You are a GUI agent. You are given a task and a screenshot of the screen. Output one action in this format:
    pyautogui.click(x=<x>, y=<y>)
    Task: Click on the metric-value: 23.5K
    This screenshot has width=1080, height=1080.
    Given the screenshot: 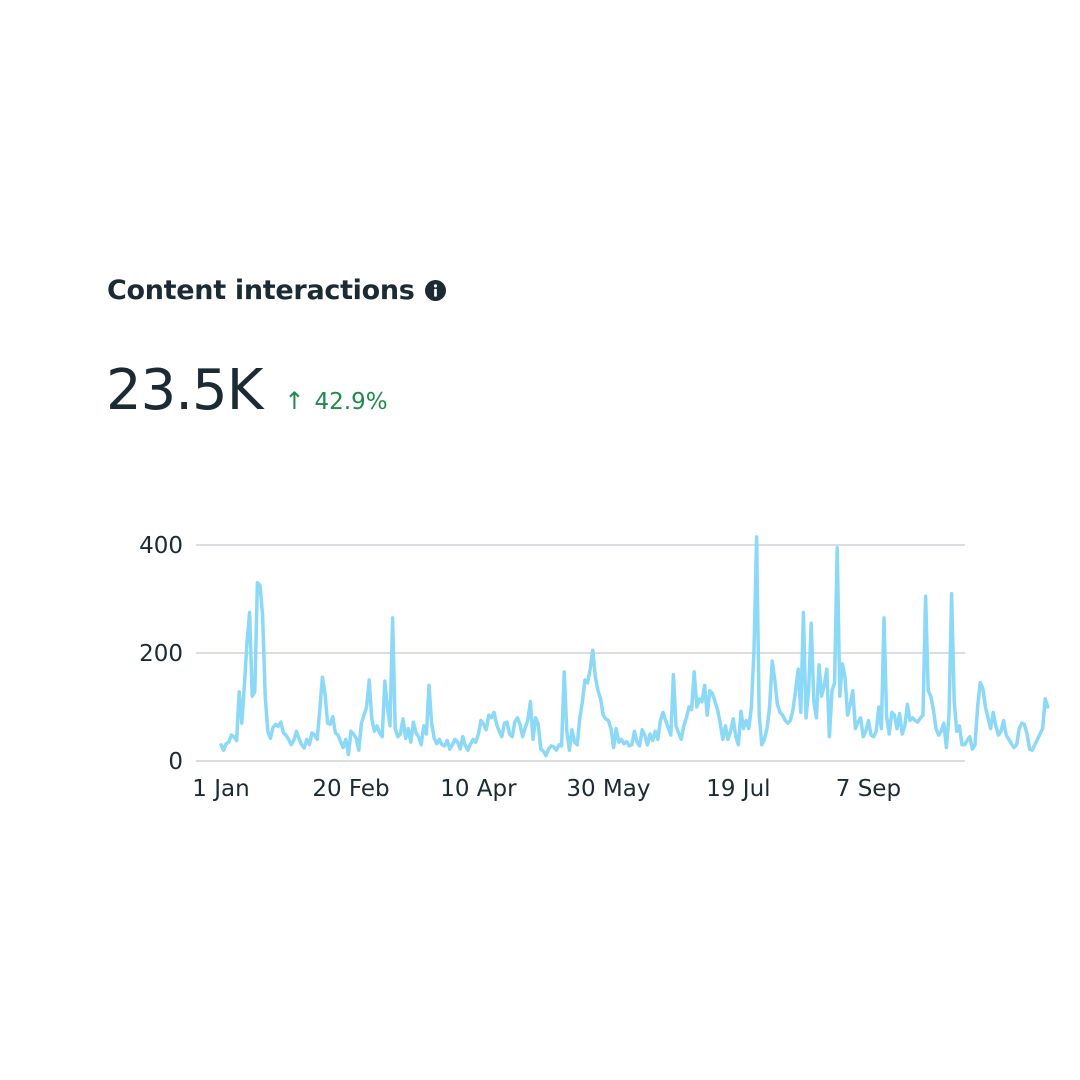 What is the action you would take?
    pyautogui.click(x=184, y=390)
    